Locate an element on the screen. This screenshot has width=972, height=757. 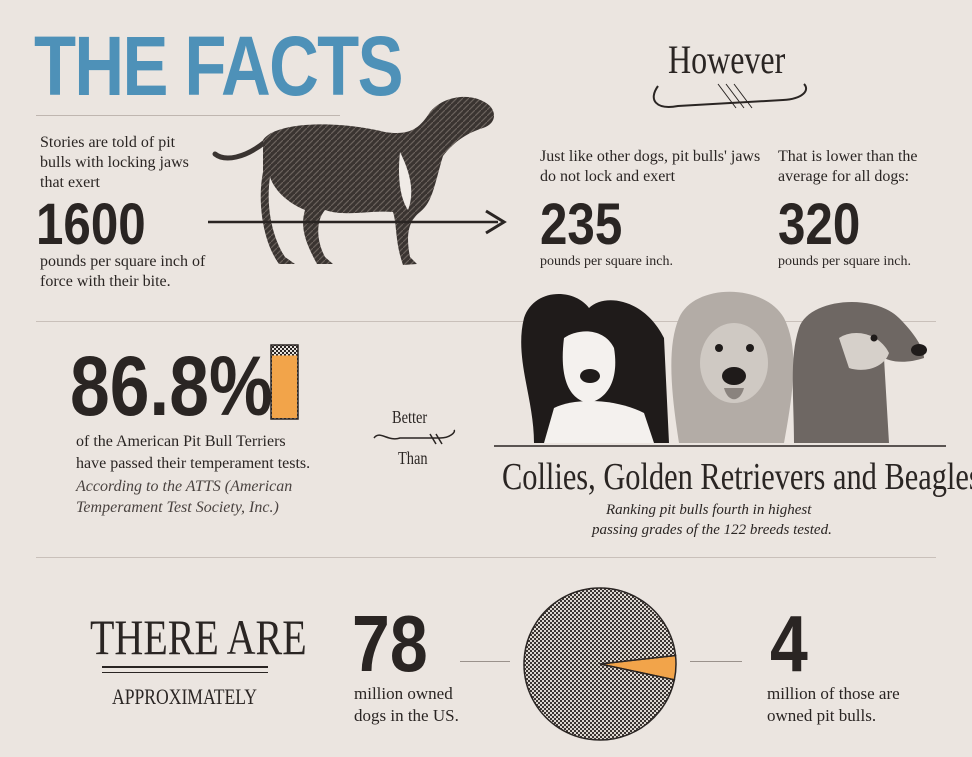
temperament-percent: 86.8% is located at coordinates (171, 386).